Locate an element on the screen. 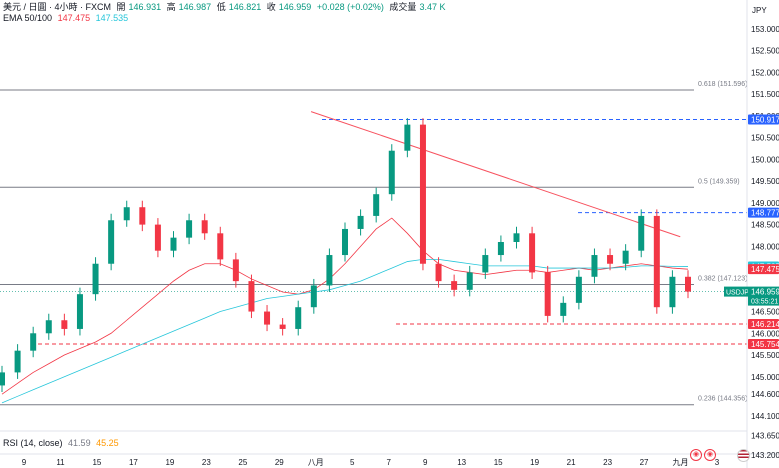 This screenshot has height=468, width=779. time-axis: 9 11 15 17 19 23 25 29 八月 5 7 9 13 15 19 21 23 27 九月 3 is located at coordinates (371, 462).